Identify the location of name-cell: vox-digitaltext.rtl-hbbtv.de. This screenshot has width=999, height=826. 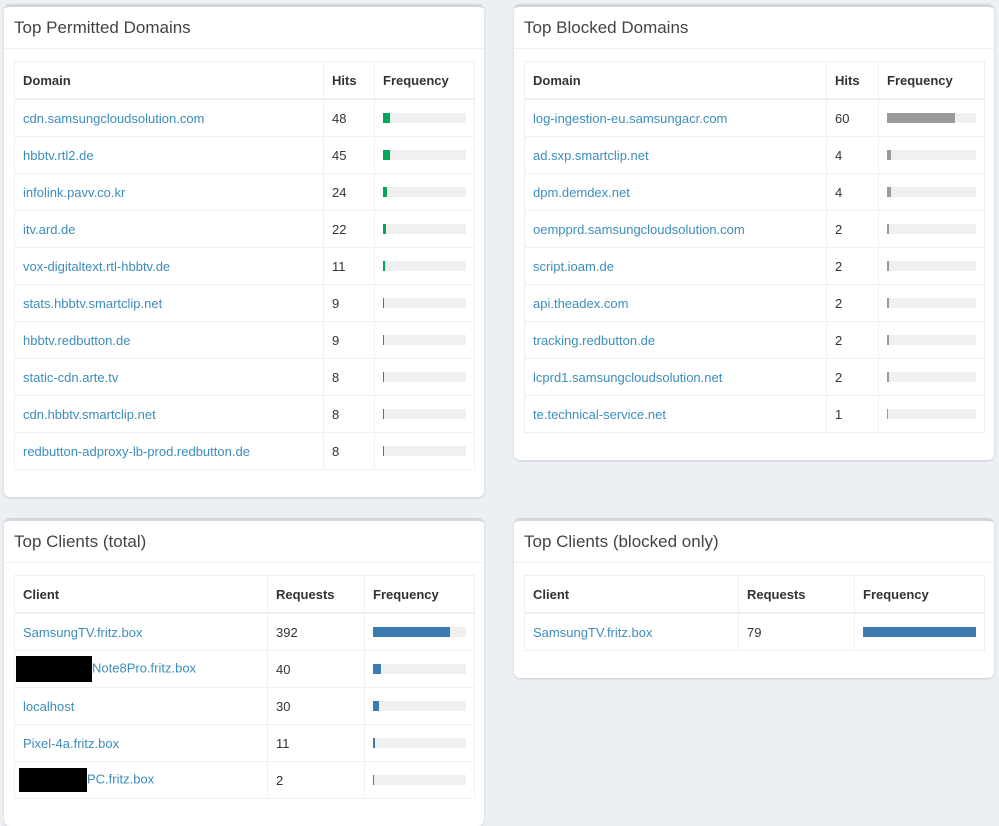
(169, 266).